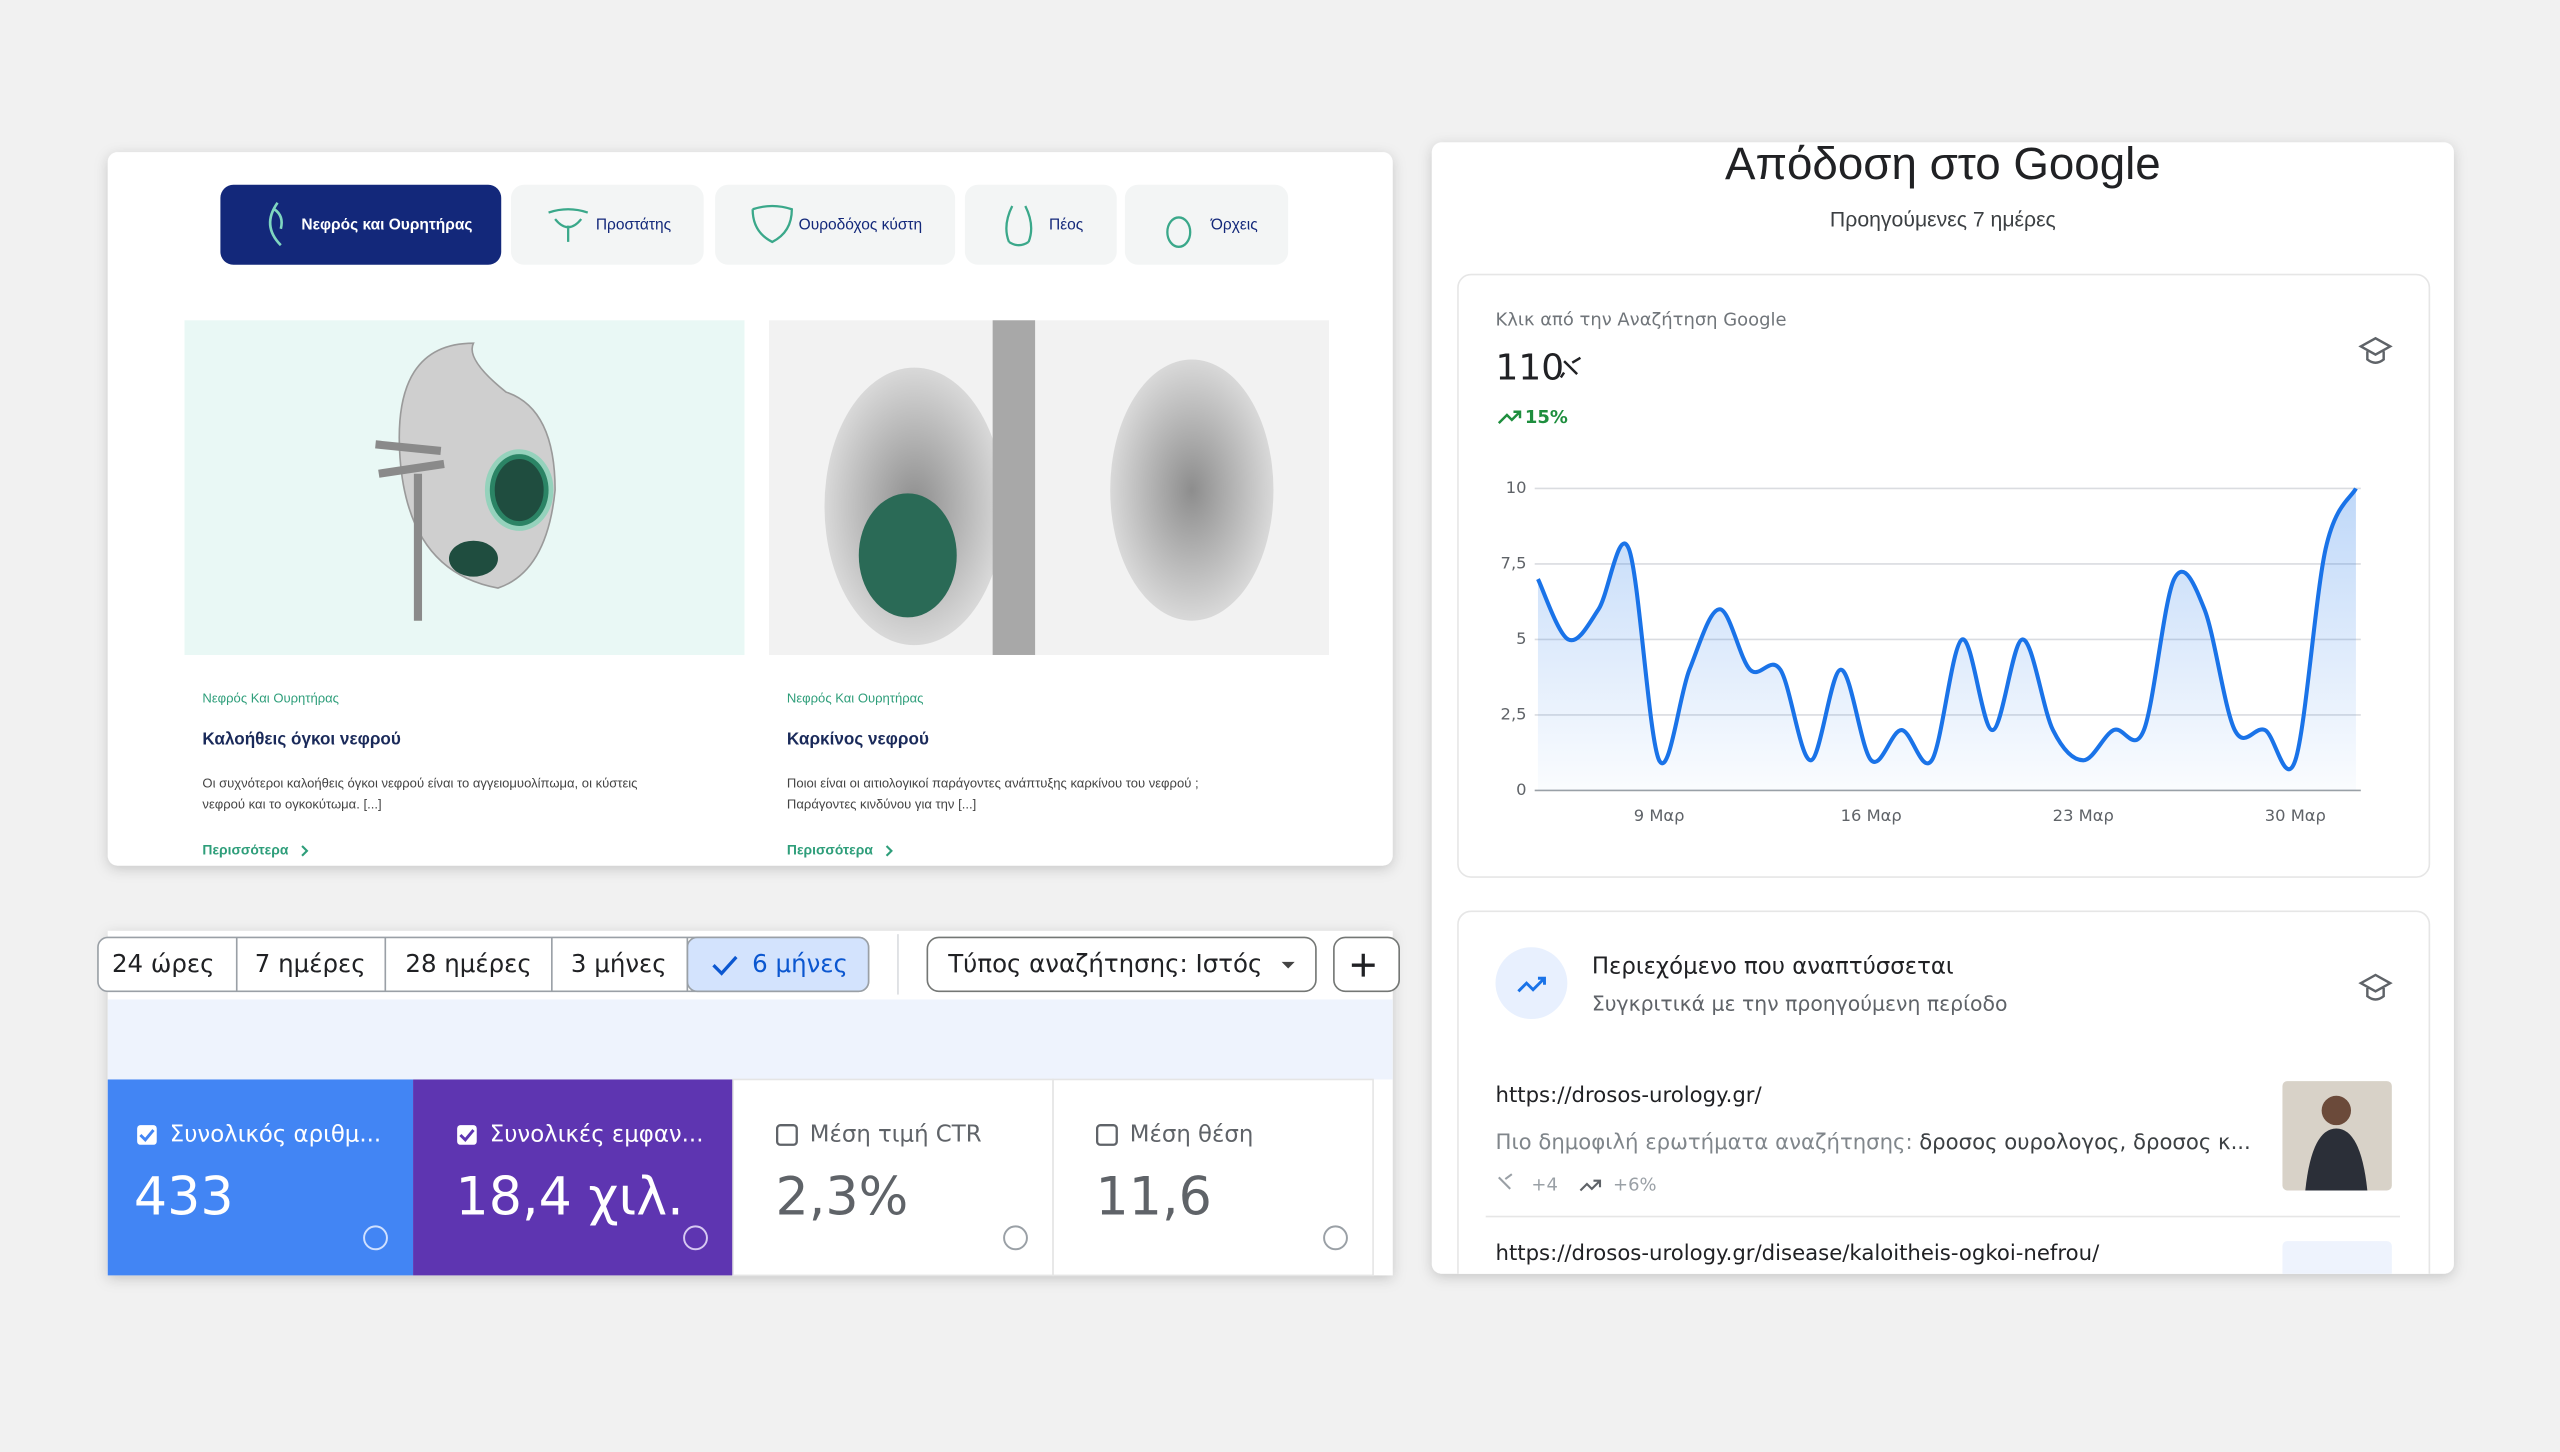  Describe the element at coordinates (570, 1197) in the screenshot. I see `metric-value: 18,4 χιλ.` at that location.